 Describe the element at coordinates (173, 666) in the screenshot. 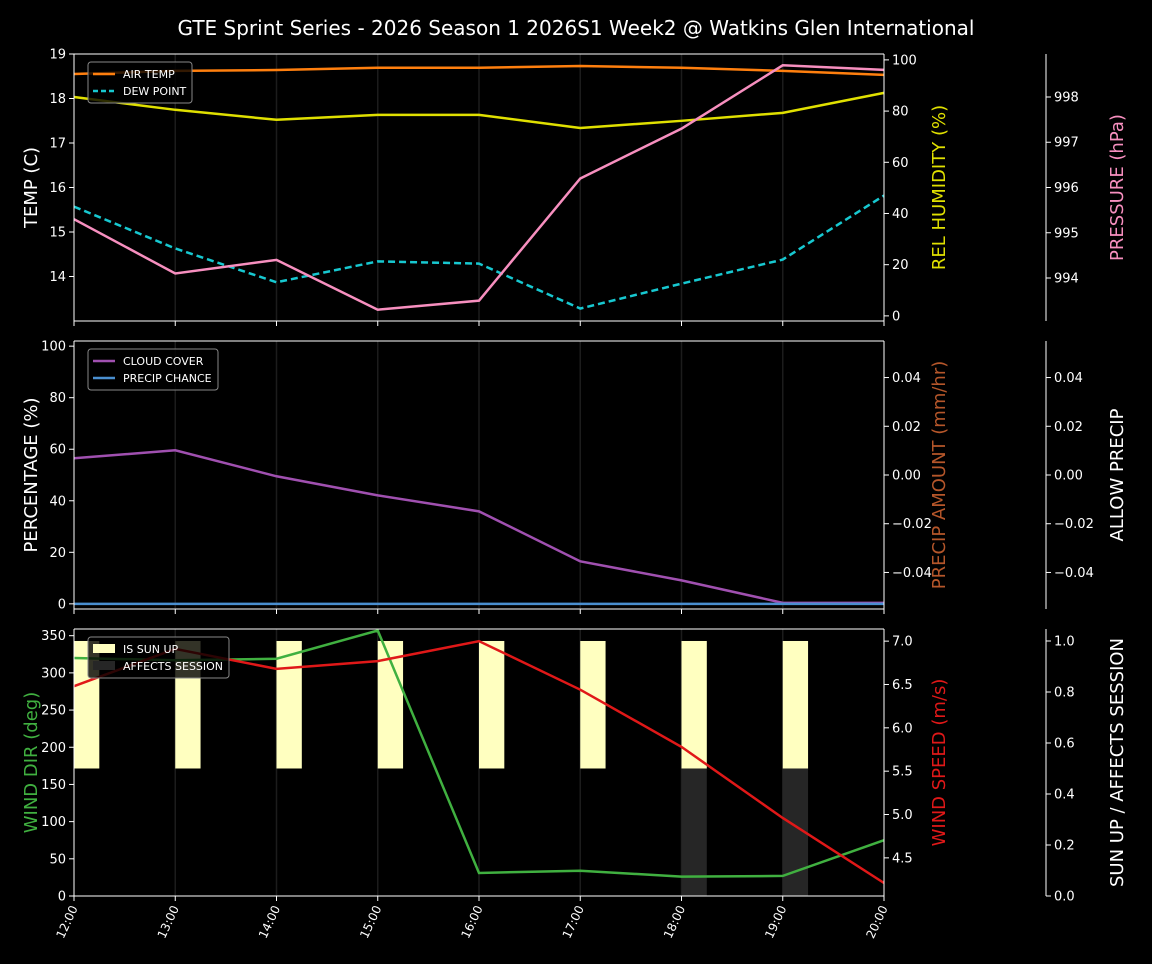

I see `legend-label: AFFECTS SESSION` at that location.